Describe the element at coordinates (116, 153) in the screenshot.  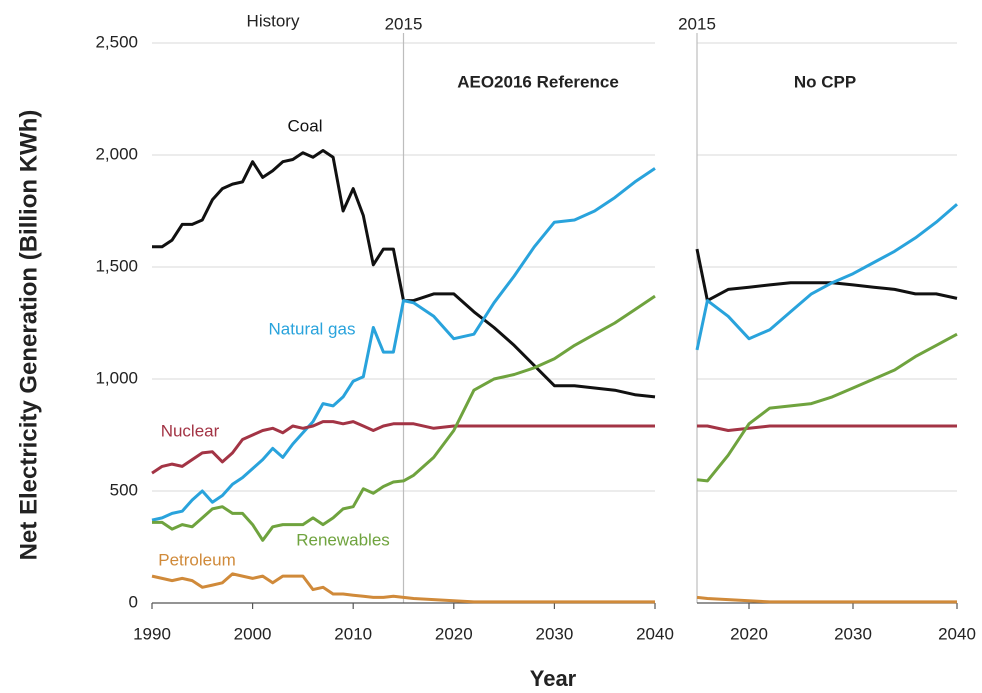
I see `y-tick-label: 2,000` at that location.